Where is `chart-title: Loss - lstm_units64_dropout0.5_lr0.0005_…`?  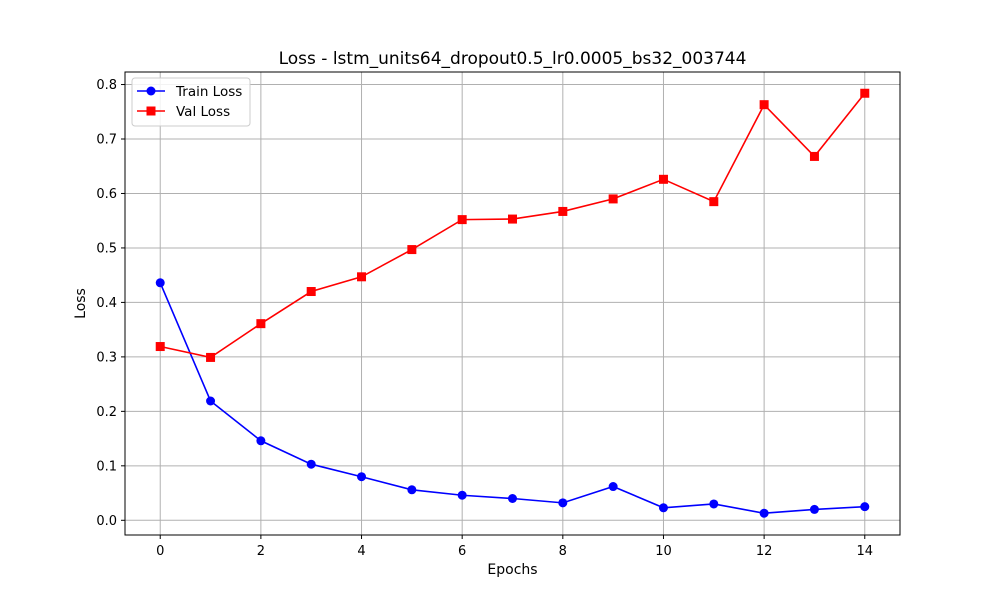
chart-title: Loss - lstm_units64_dropout0.5_lr0.0005_… is located at coordinates (513, 59).